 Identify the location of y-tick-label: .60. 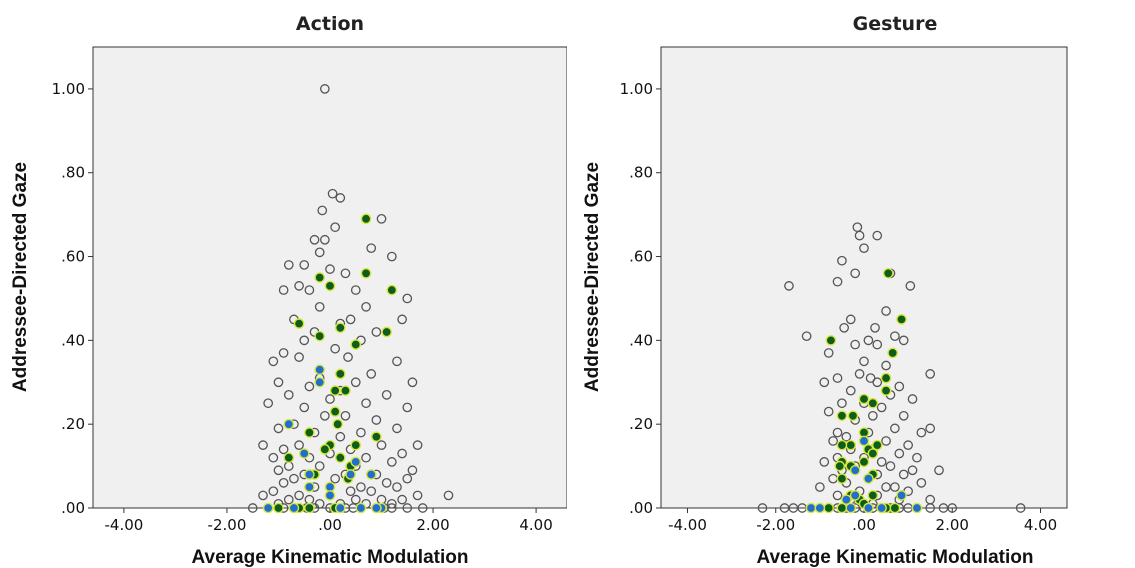
(73, 257).